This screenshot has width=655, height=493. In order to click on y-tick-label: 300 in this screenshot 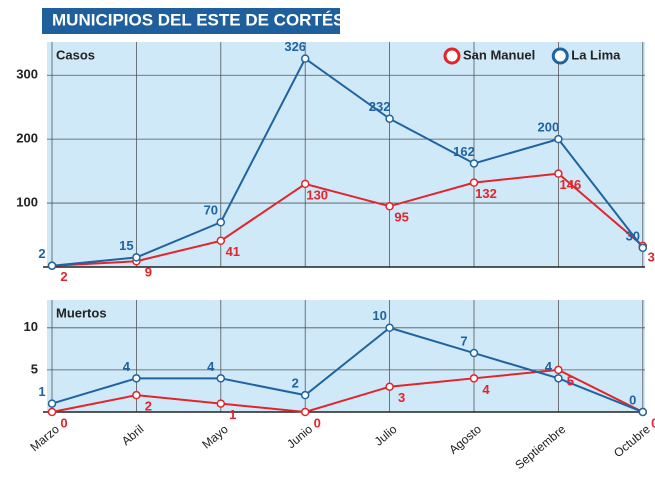, I will do `click(27, 74)`.